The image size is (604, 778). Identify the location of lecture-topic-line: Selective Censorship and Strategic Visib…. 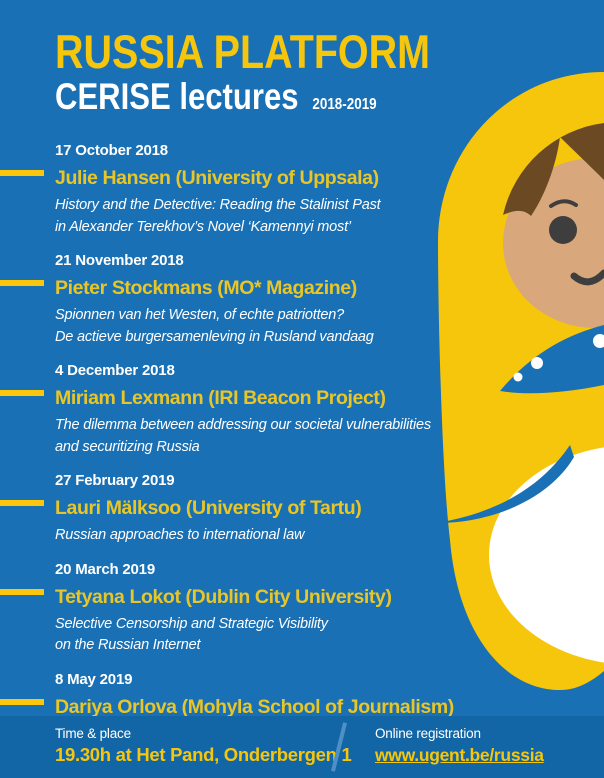
(191, 623).